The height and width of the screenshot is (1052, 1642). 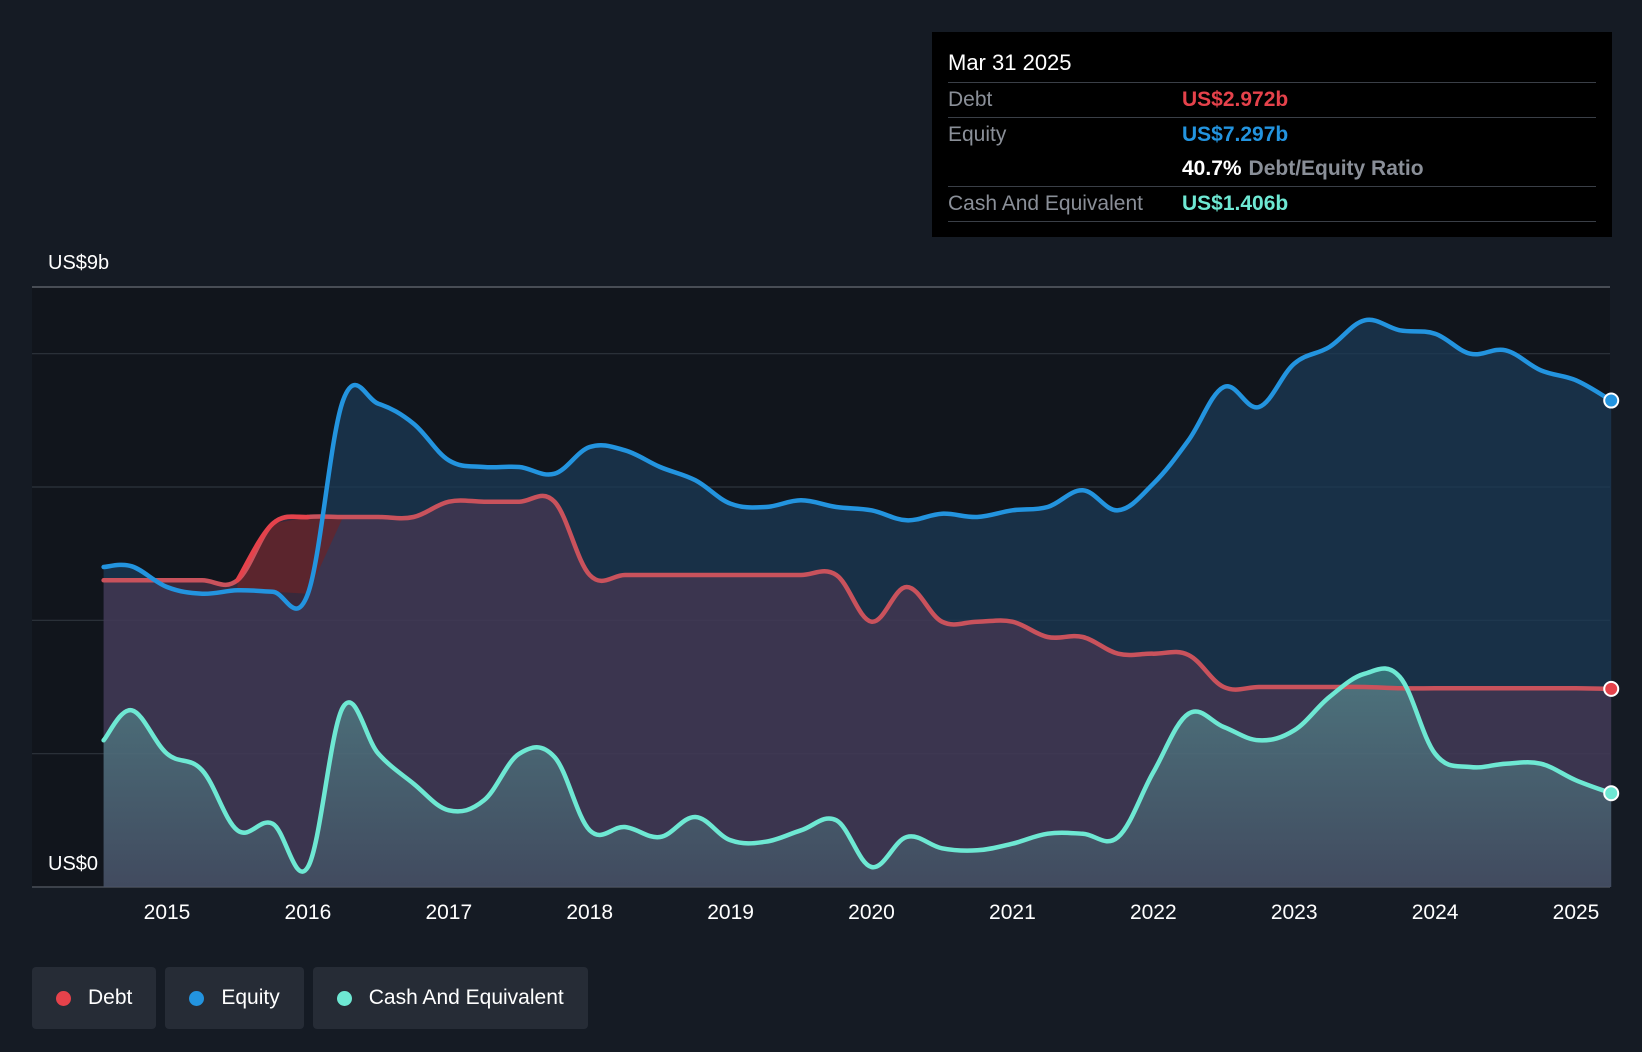 I want to click on point-cash-and-equivalent, so click(x=1611, y=793).